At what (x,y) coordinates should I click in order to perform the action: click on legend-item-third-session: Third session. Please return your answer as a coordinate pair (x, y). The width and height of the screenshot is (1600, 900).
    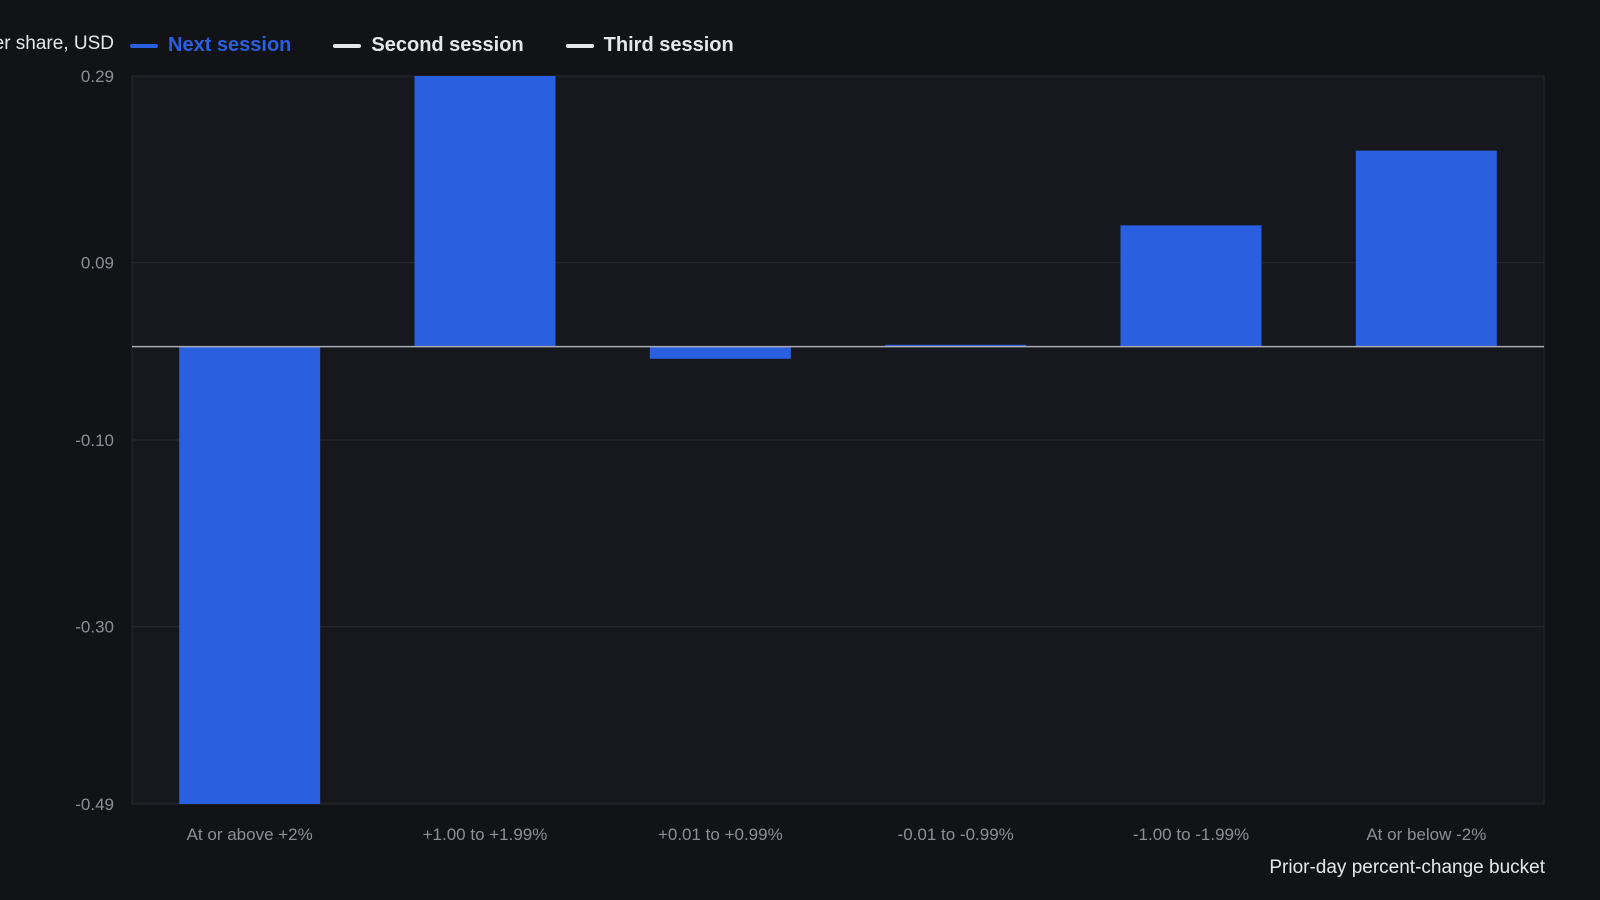
    Looking at the image, I should click on (649, 45).